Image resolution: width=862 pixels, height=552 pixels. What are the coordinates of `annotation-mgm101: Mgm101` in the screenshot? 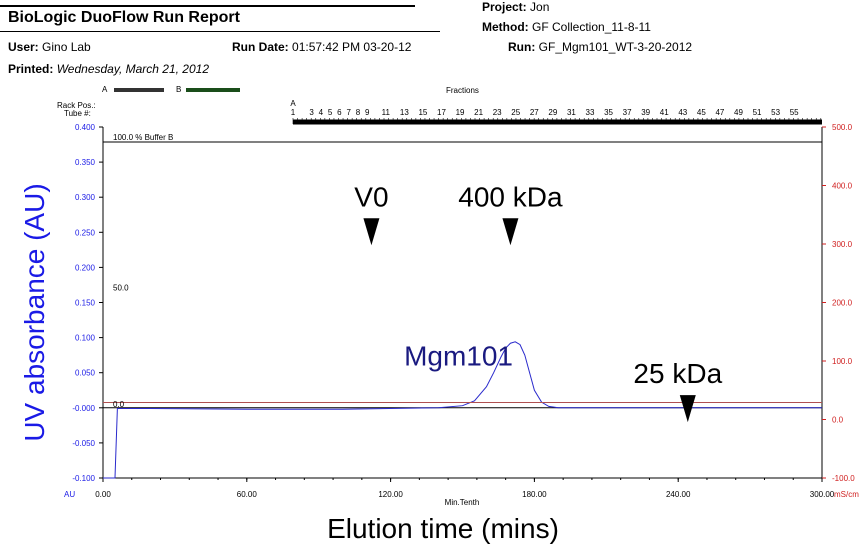 It's located at (458, 355).